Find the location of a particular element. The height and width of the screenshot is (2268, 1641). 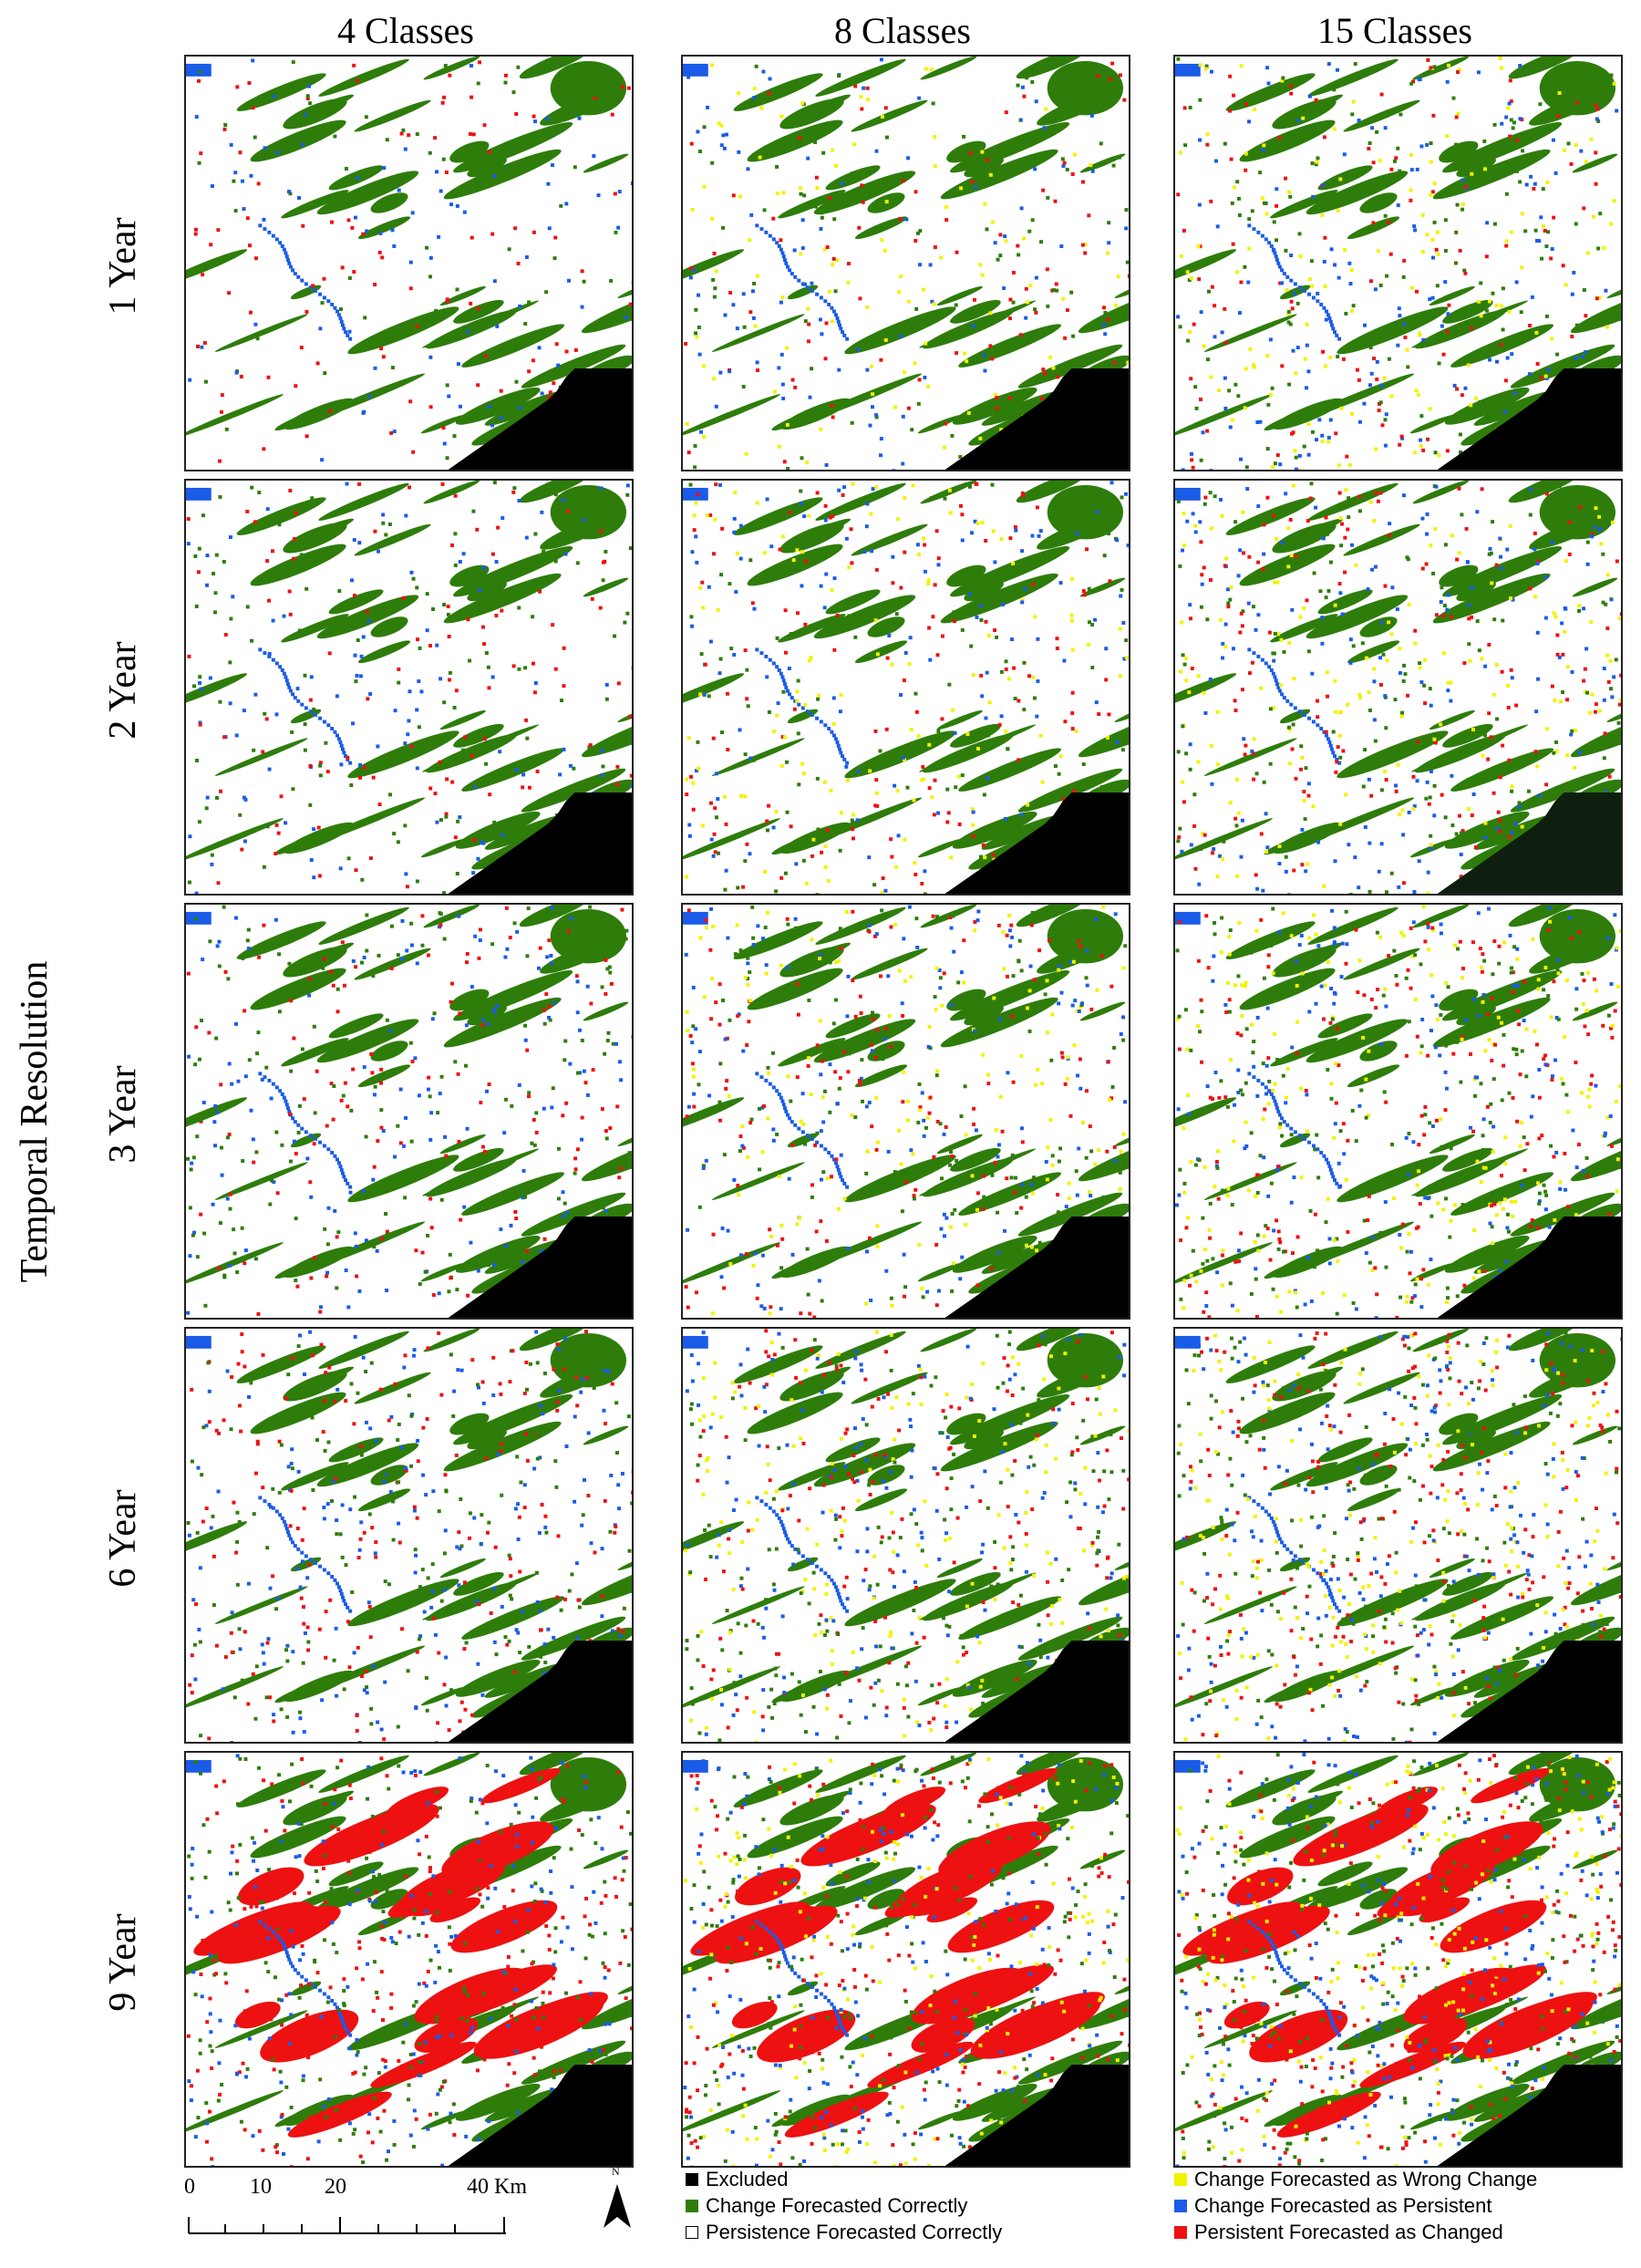

map-panel-6-year-15-classes is located at coordinates (1398, 1535).